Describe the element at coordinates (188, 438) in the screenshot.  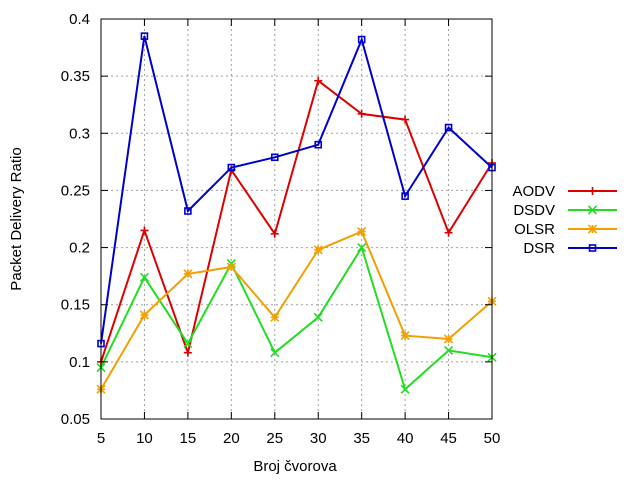
I see `x-tick-label: 15` at that location.